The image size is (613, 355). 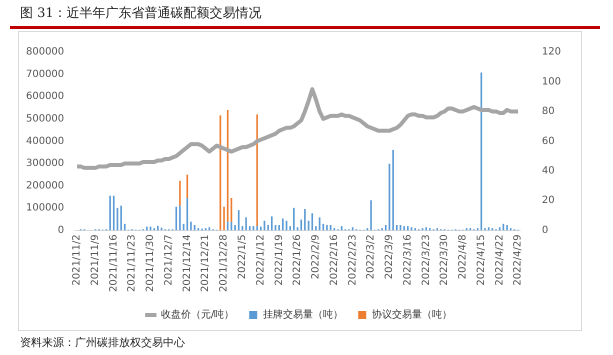 I want to click on x-tick-label: 2022/3/16, so click(x=408, y=260).